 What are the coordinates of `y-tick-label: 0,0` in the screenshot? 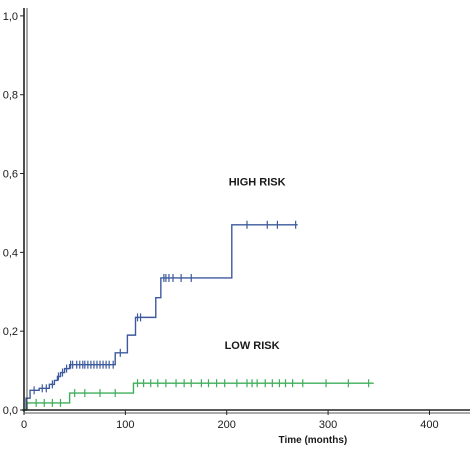 It's located at (10, 411).